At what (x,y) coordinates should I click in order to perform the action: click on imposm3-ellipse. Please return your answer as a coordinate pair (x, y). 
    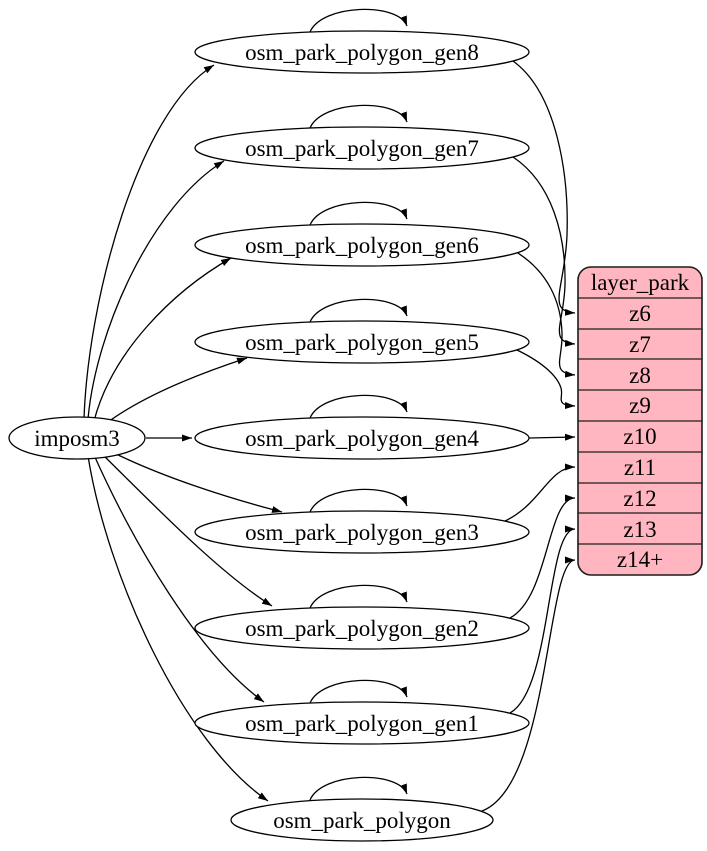
    Looking at the image, I should click on (77, 438).